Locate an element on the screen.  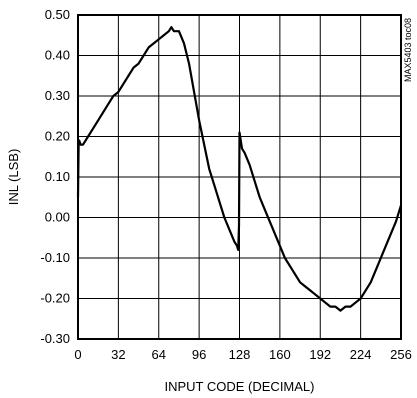
y-tick-label: 0.50 is located at coordinates (57, 14).